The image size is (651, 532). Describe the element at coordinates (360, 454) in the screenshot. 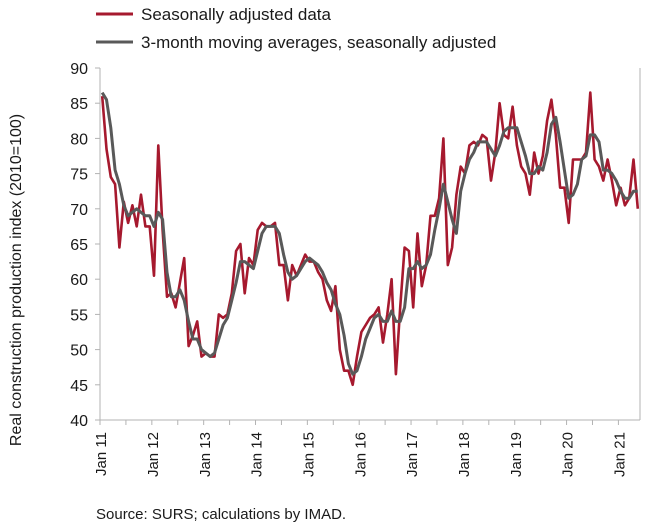

I see `x-tick-label: Jan 16` at that location.